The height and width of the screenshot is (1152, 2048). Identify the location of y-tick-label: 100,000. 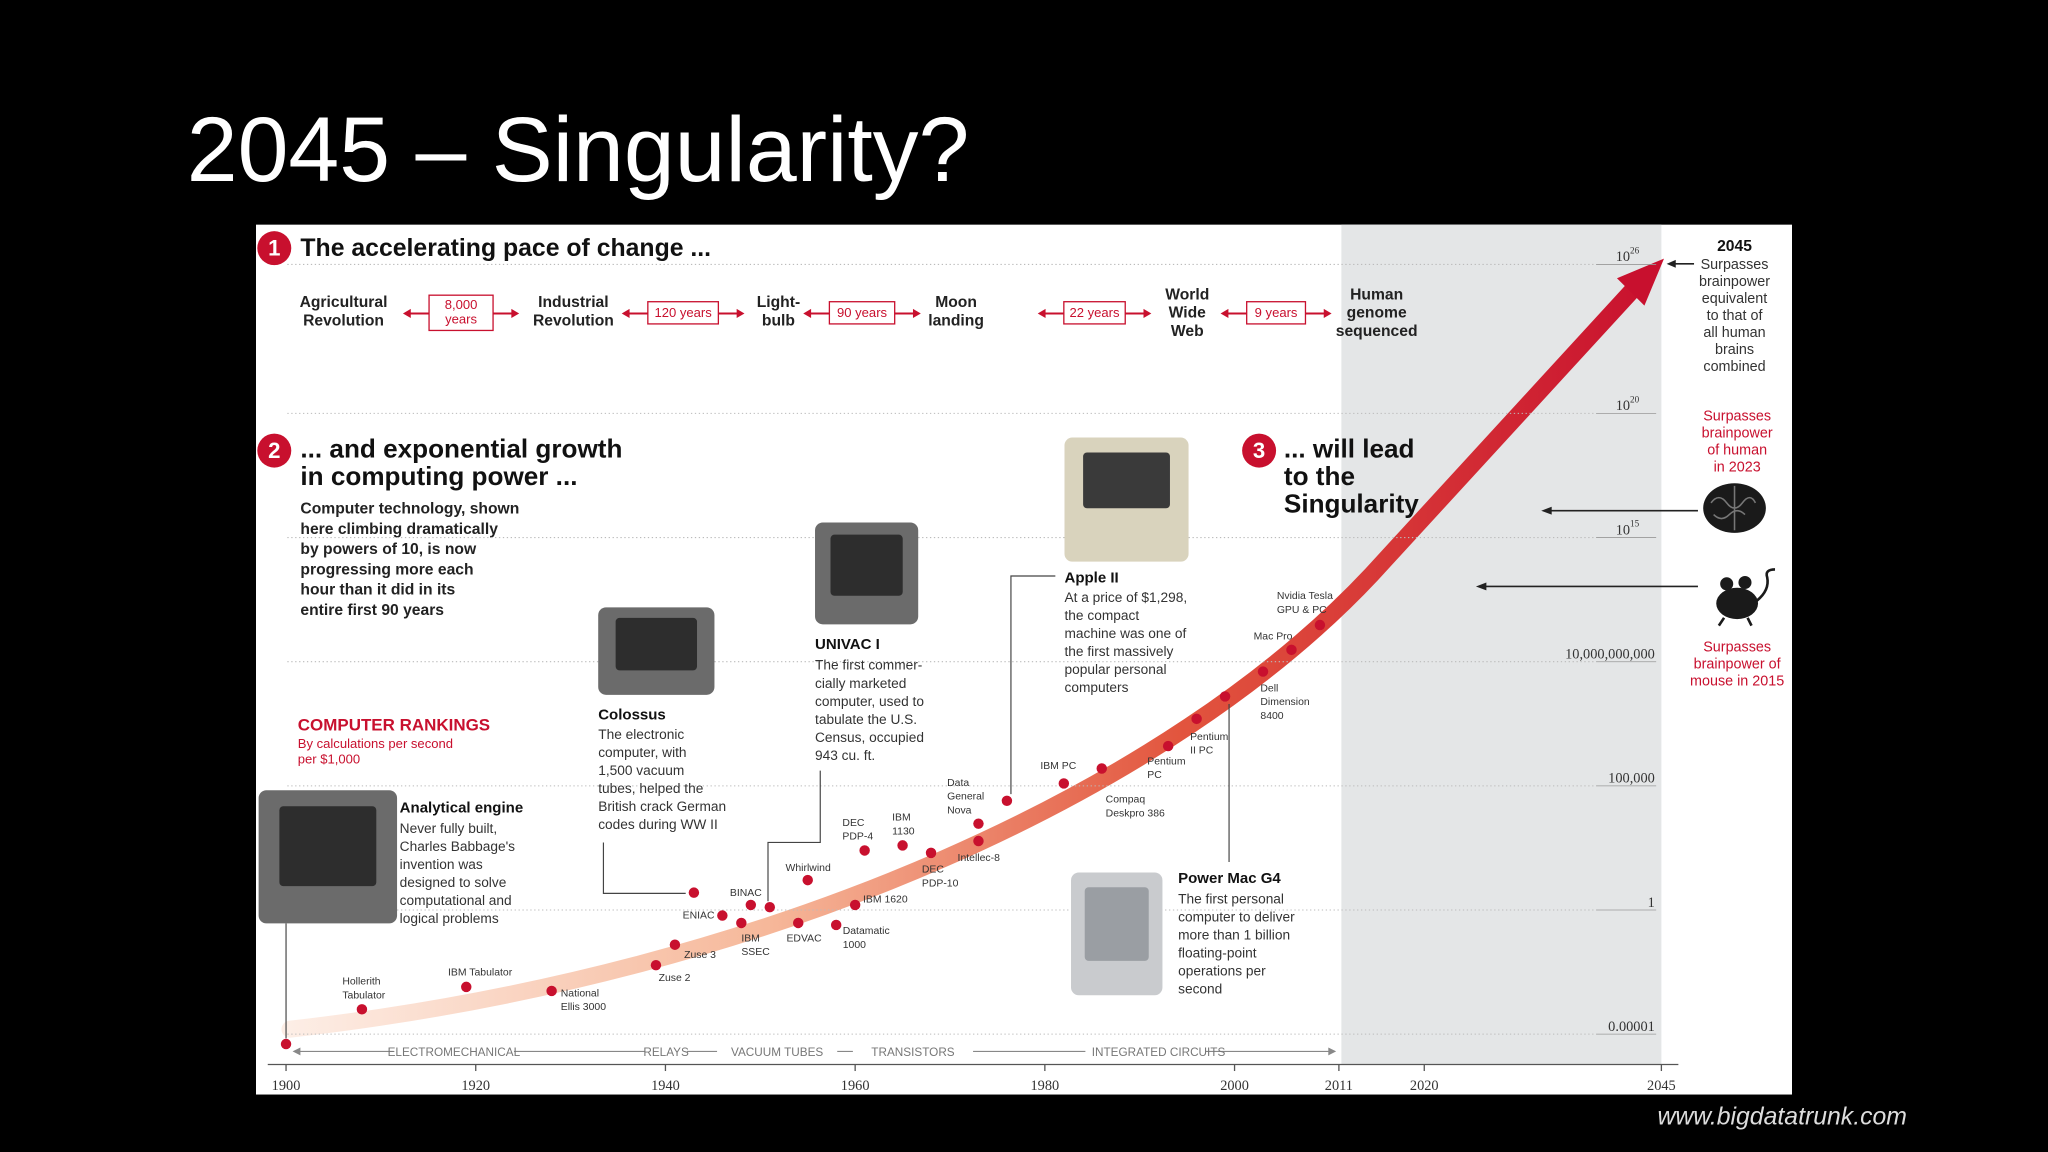
(1631, 779).